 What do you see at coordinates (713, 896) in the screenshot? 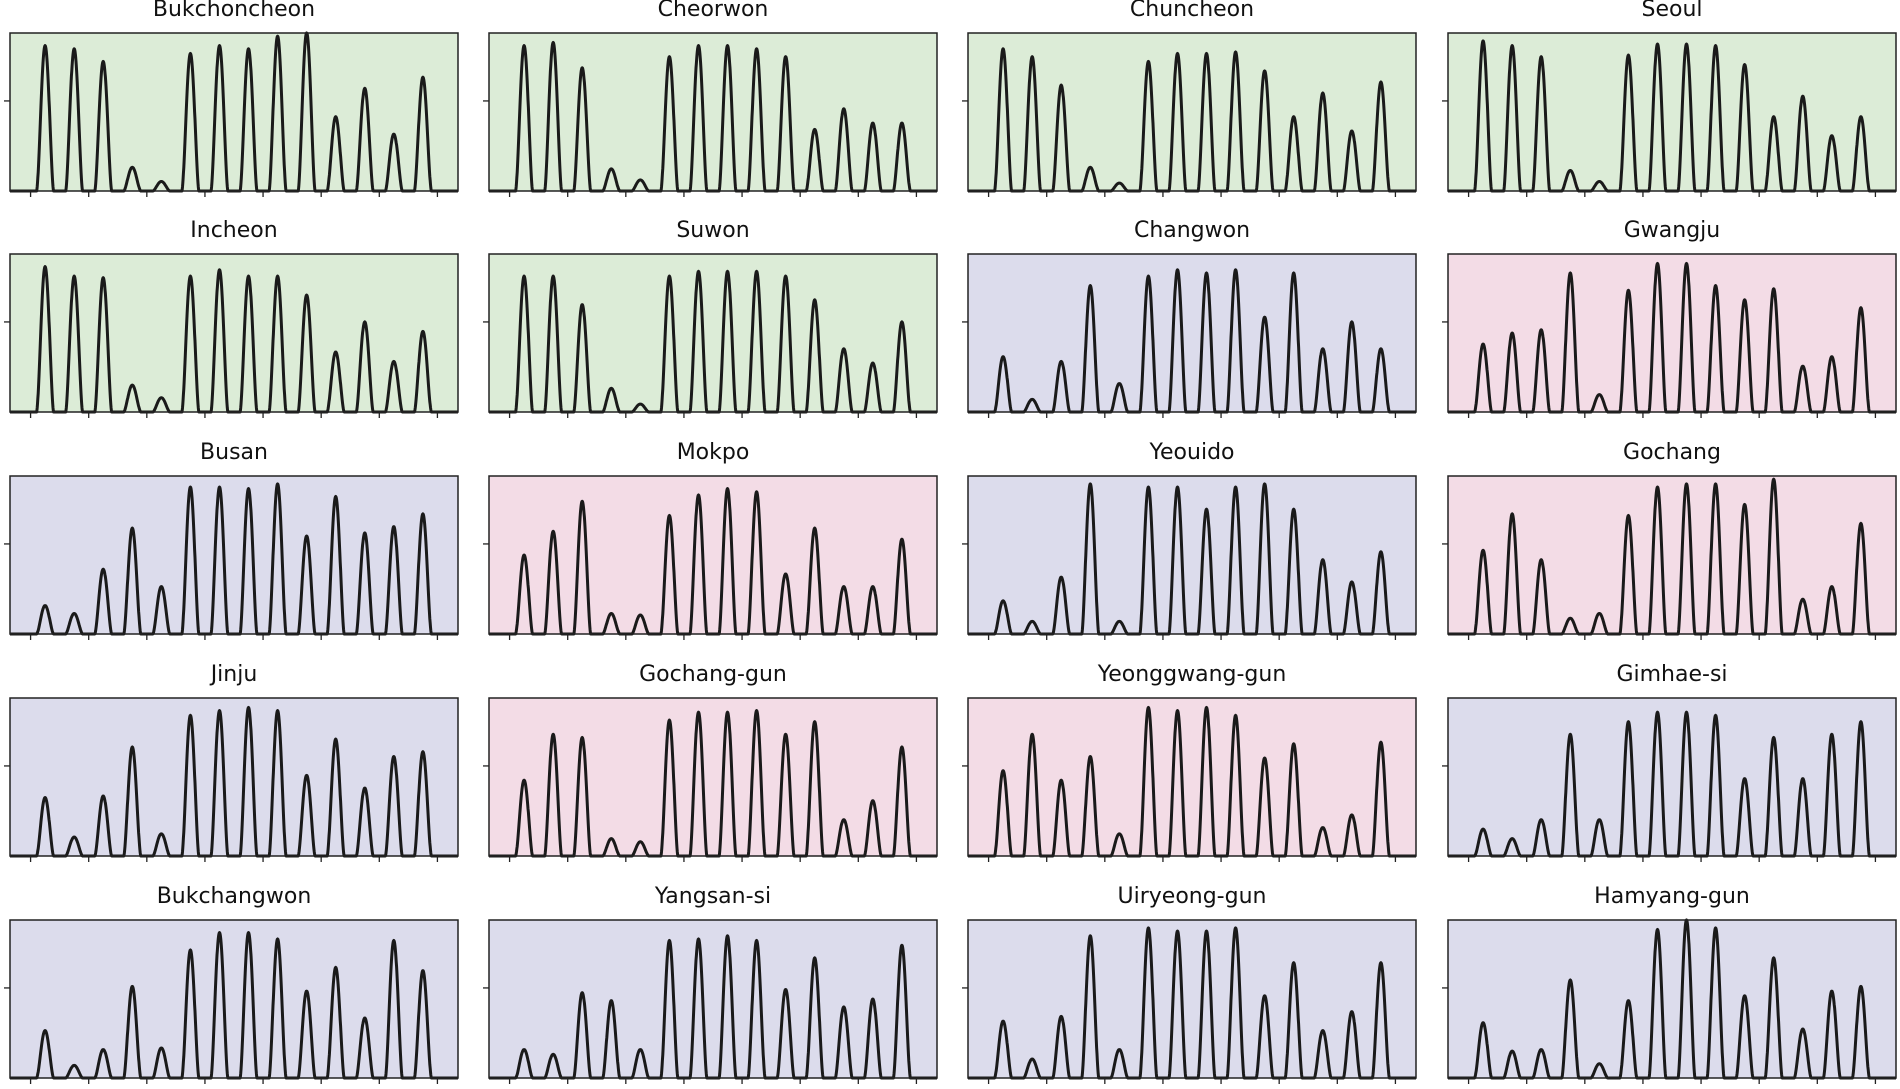
I see `subplot-title: Yangsan-si` at bounding box center [713, 896].